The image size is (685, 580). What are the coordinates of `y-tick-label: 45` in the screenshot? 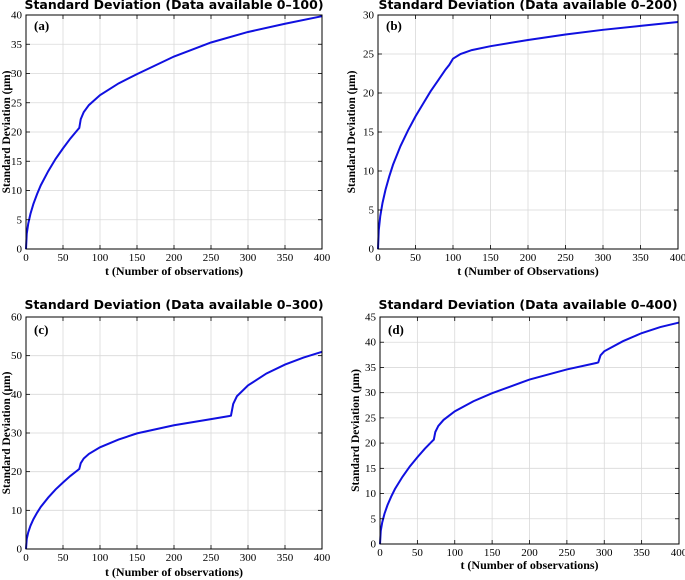 It's located at (371, 318).